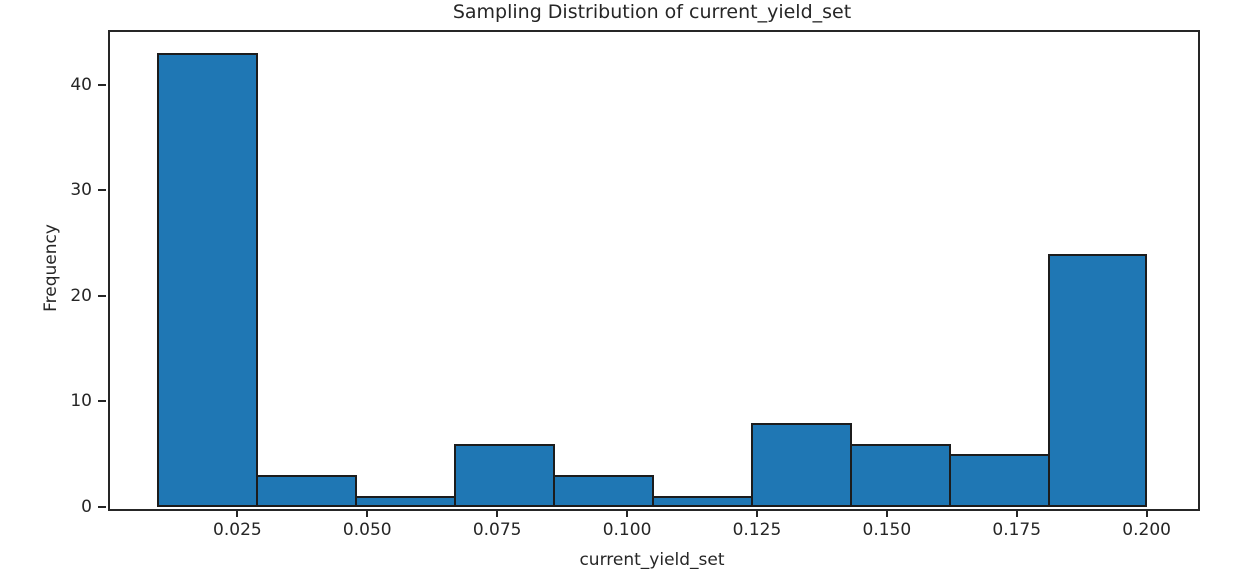  I want to click on x-tick-label: 0.100, so click(627, 530).